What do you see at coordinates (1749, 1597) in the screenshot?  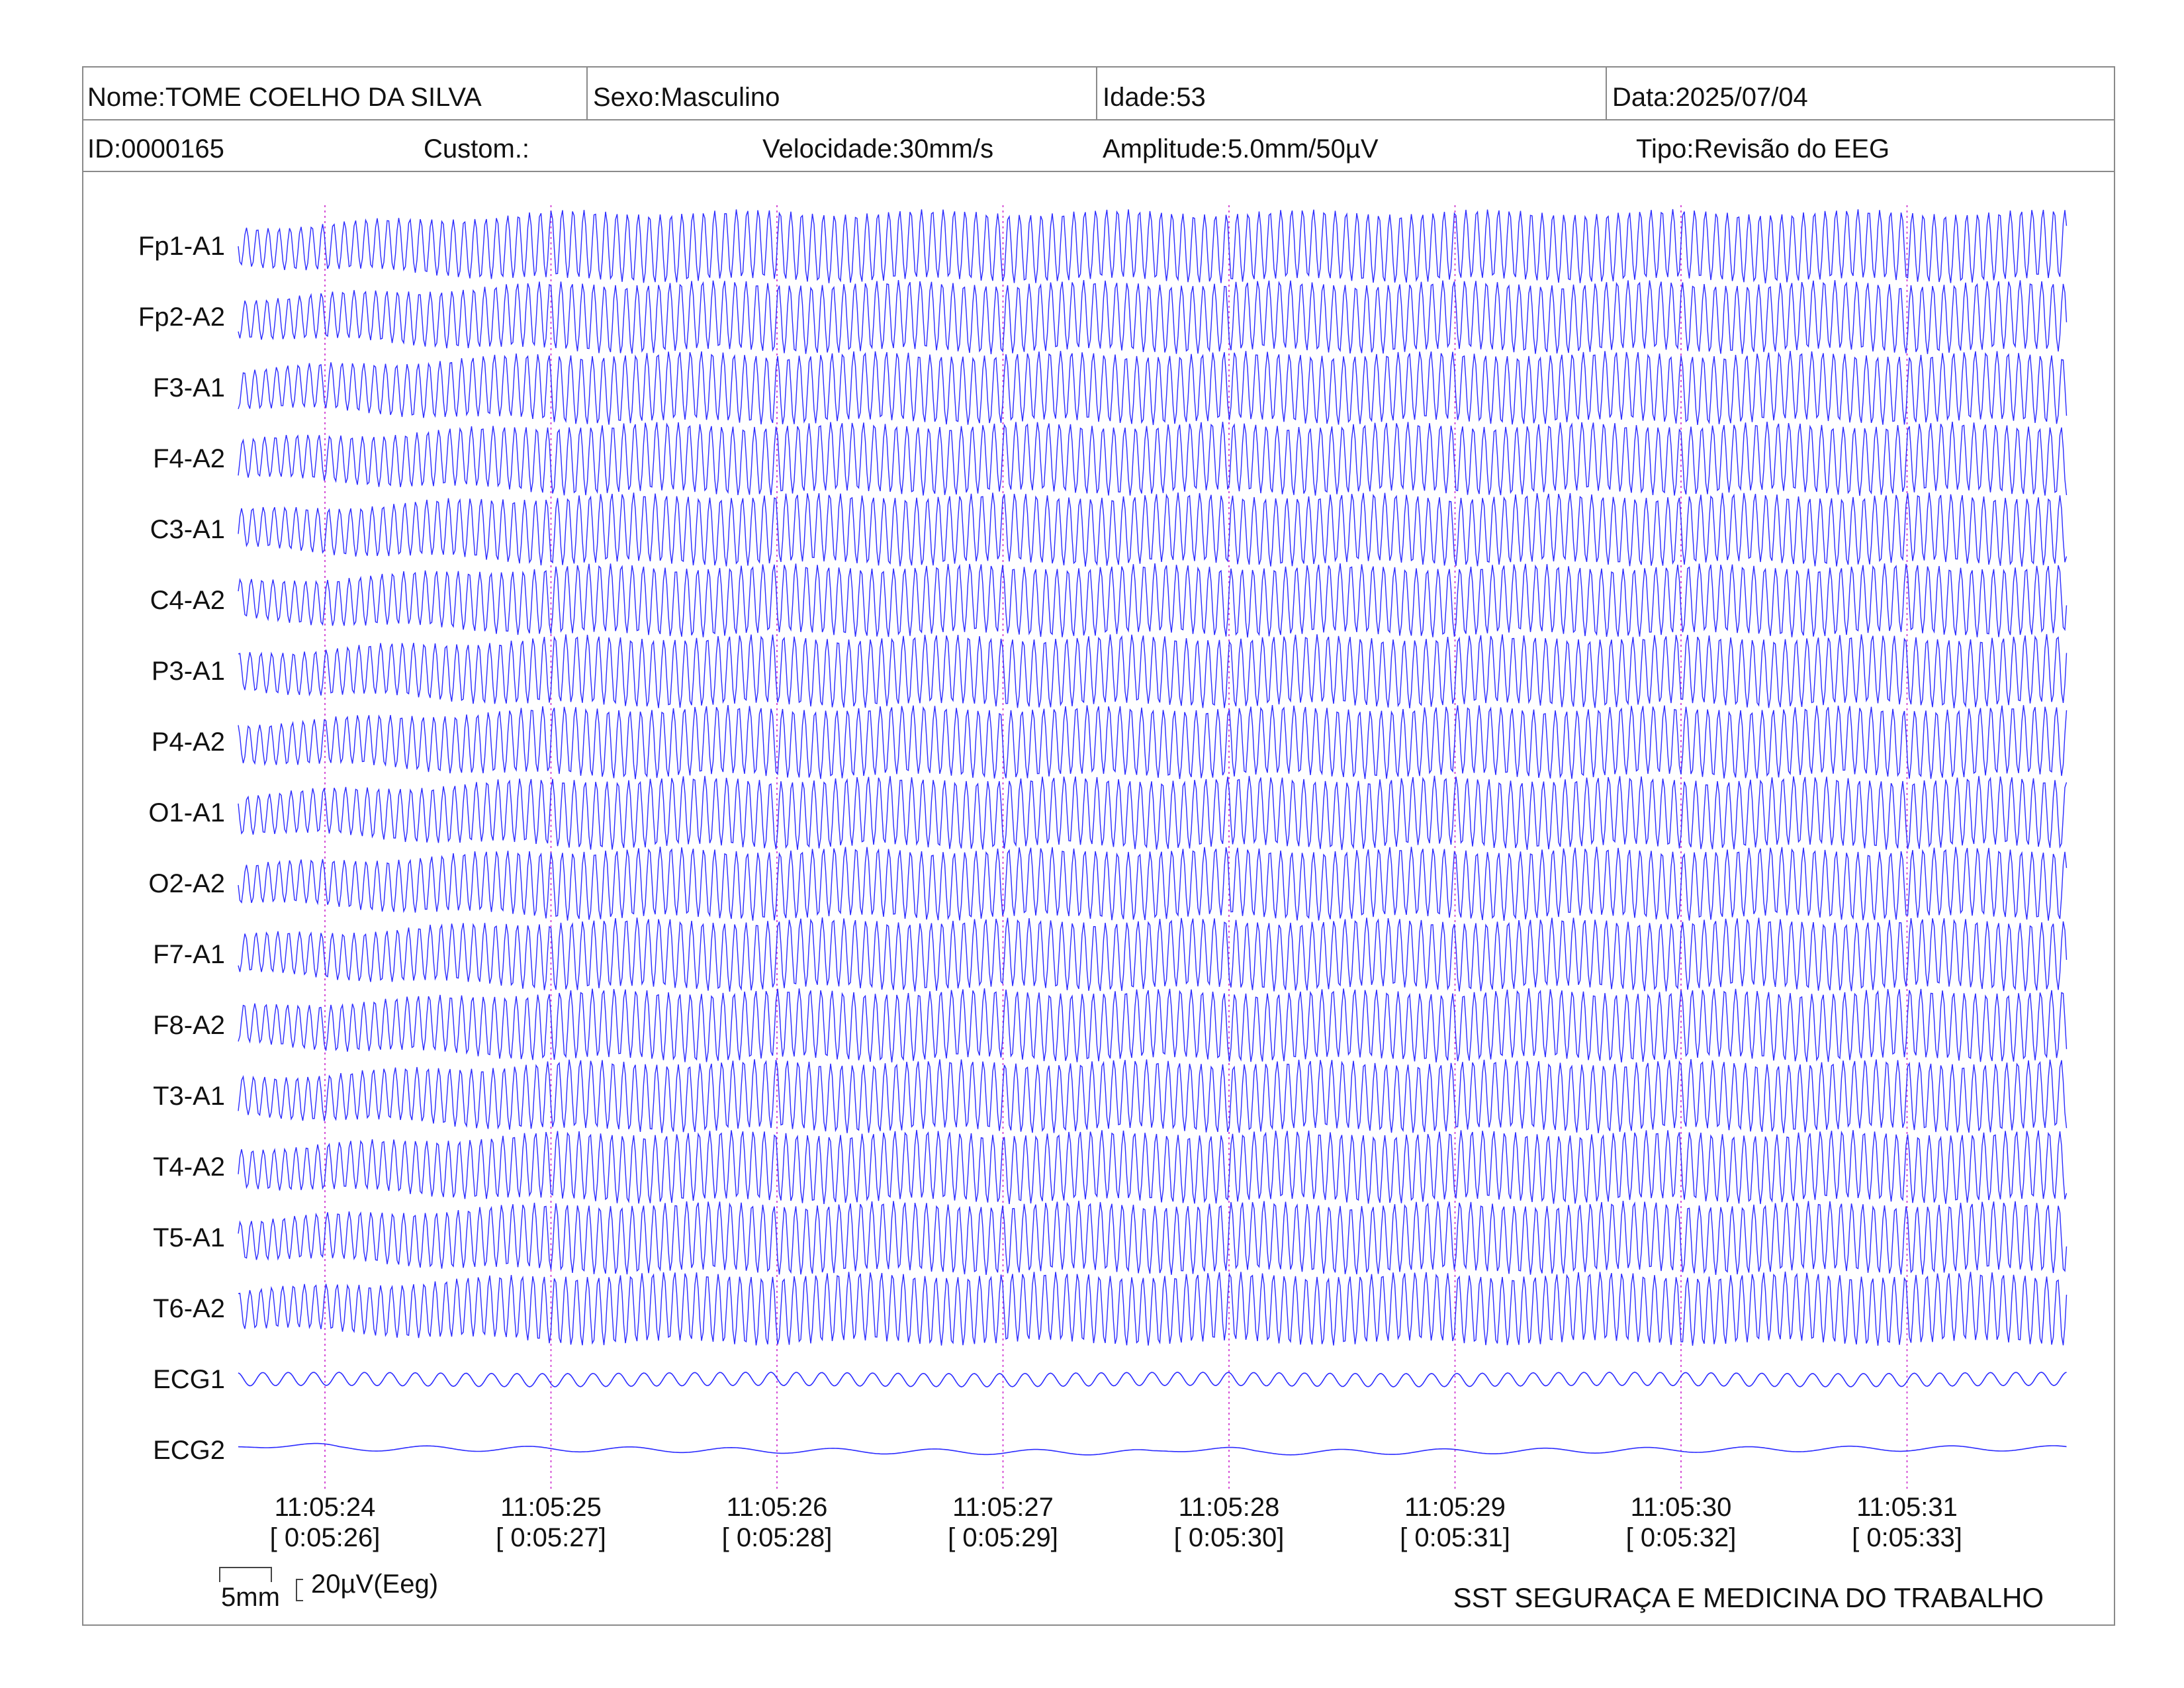 I see `company-name: SST SEGURAÇA E MEDICINA DO TRABALHO` at bounding box center [1749, 1597].